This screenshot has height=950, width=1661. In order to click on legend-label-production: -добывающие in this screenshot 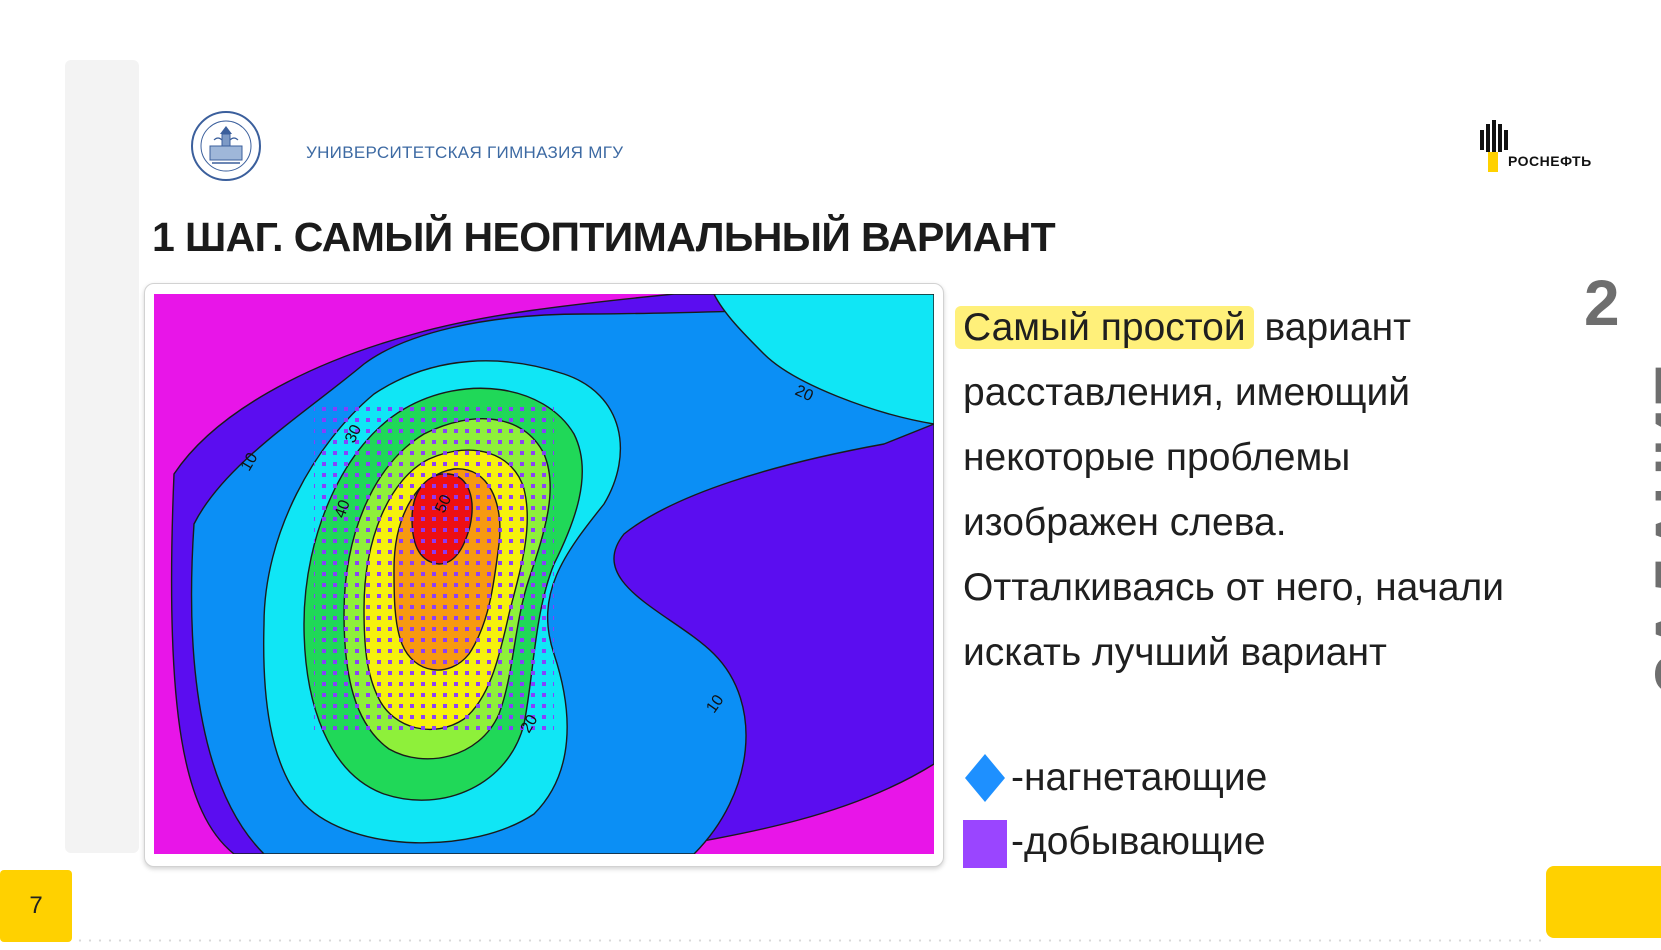, I will do `click(1138, 841)`.